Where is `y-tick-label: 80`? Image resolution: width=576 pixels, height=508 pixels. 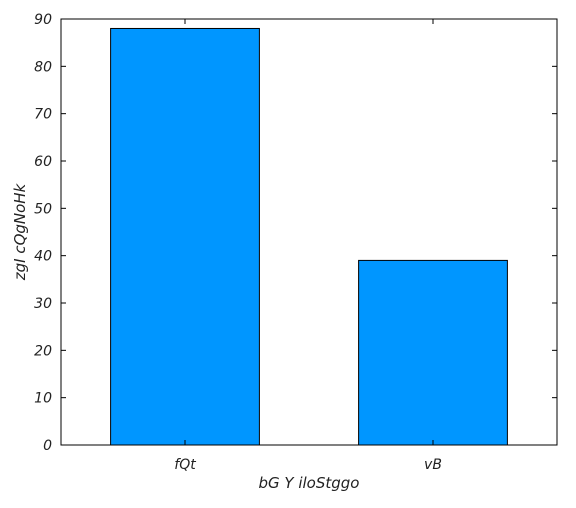 y-tick-label: 80 is located at coordinates (43, 67).